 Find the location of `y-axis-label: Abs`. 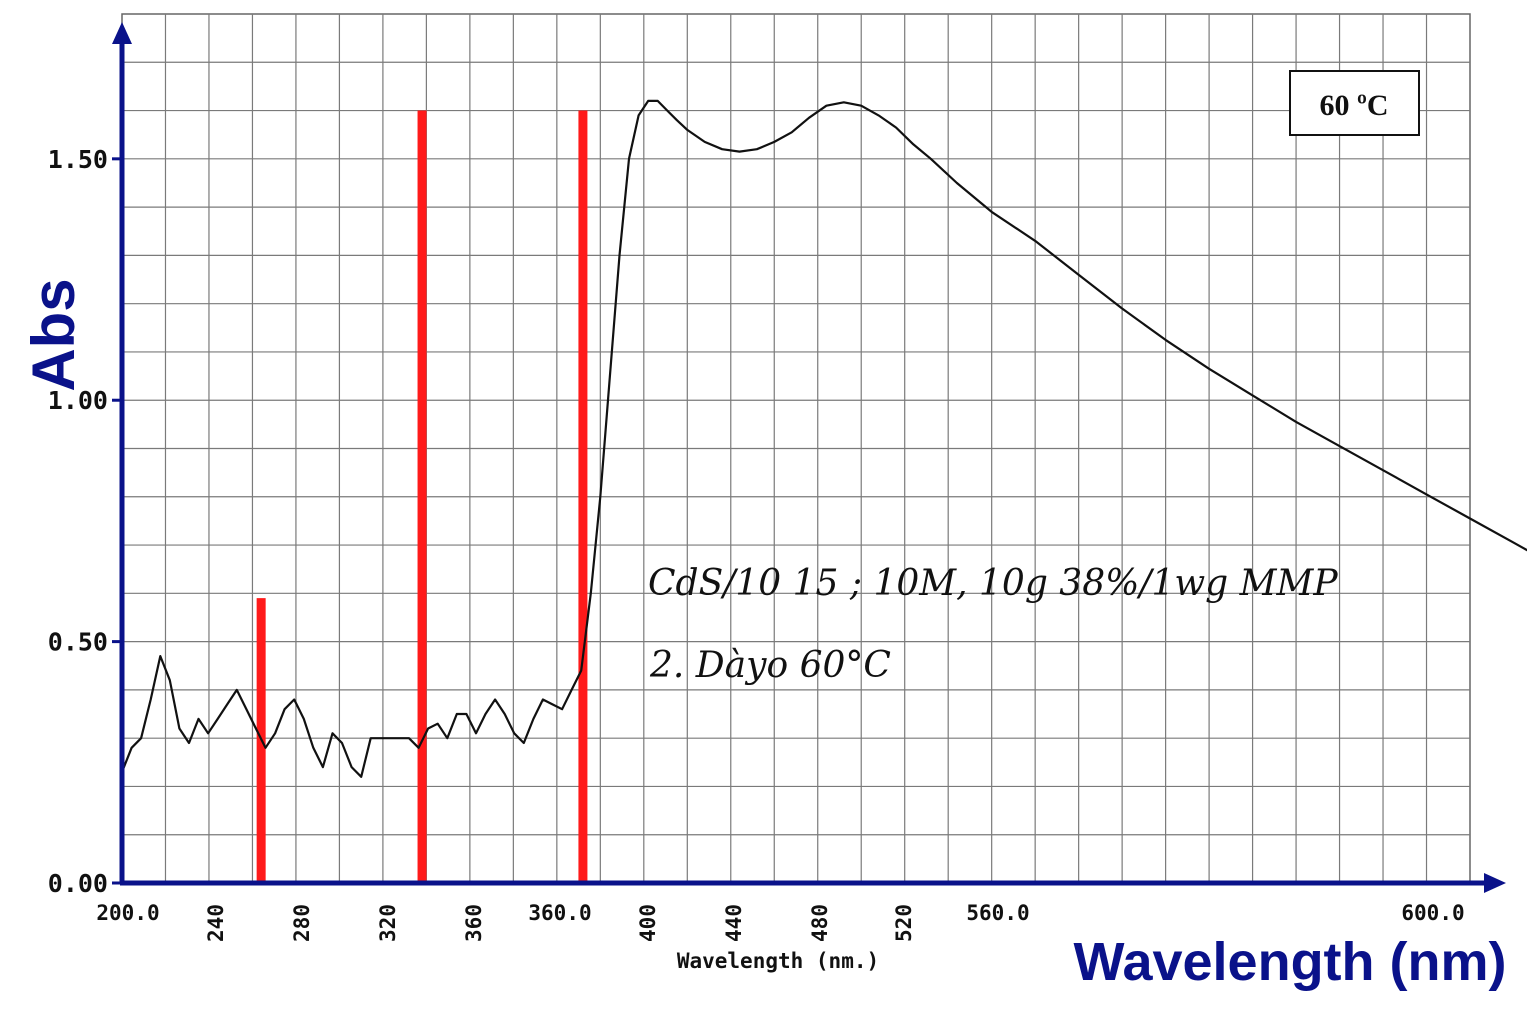

y-axis-label: Abs is located at coordinates (53, 334).